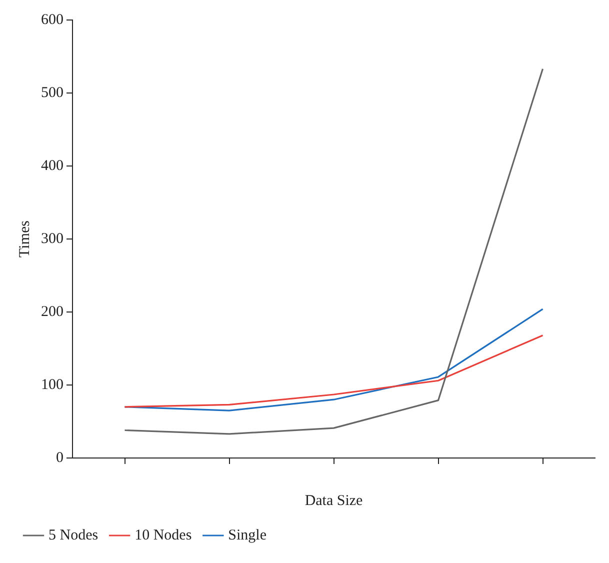  I want to click on legend-label: 10 Nodes, so click(163, 535).